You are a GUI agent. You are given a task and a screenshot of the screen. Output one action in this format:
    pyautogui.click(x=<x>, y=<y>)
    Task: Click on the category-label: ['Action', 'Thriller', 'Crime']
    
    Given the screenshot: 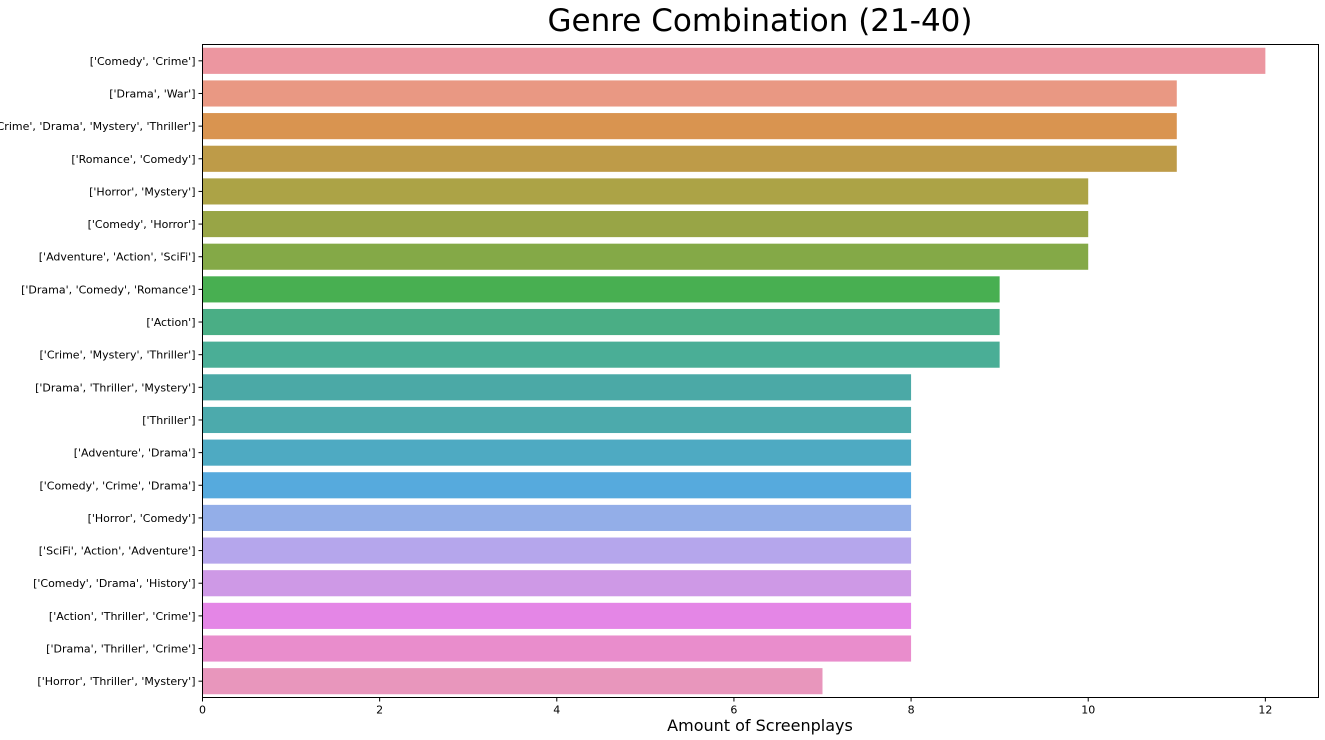 What is the action you would take?
    pyautogui.click(x=122, y=616)
    